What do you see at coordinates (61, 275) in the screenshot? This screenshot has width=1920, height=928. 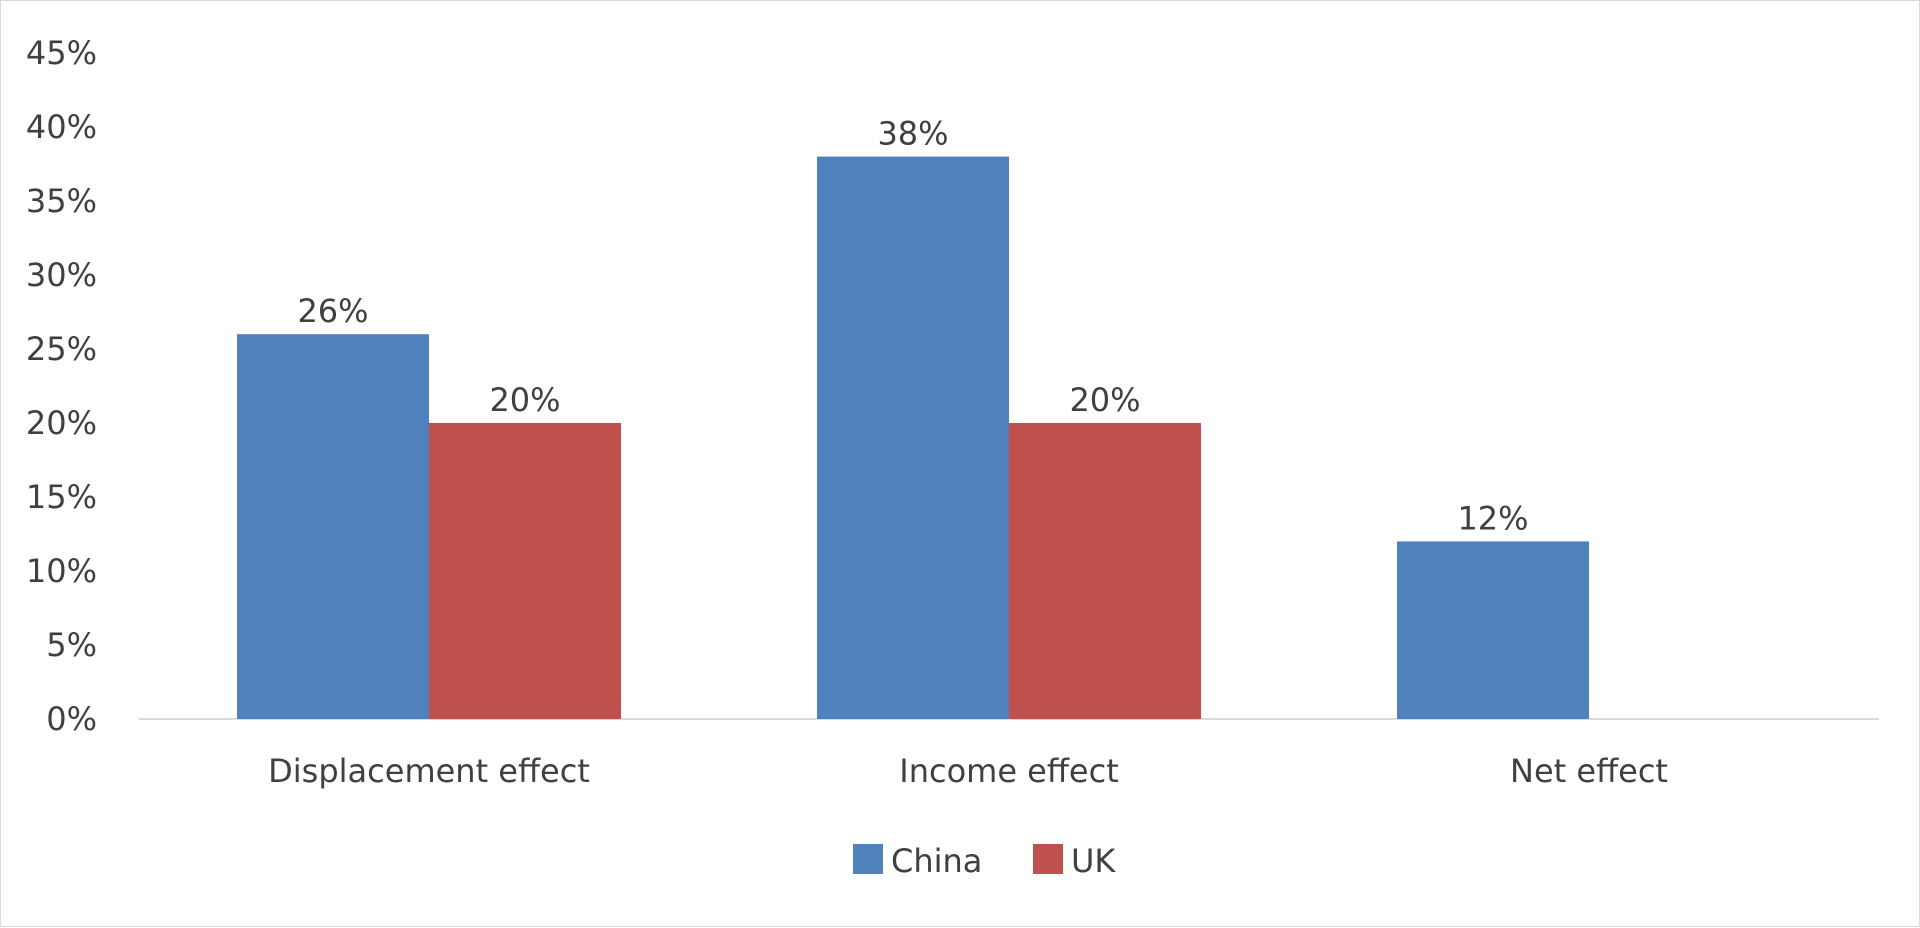 I see `y-tick-label: 30%` at bounding box center [61, 275].